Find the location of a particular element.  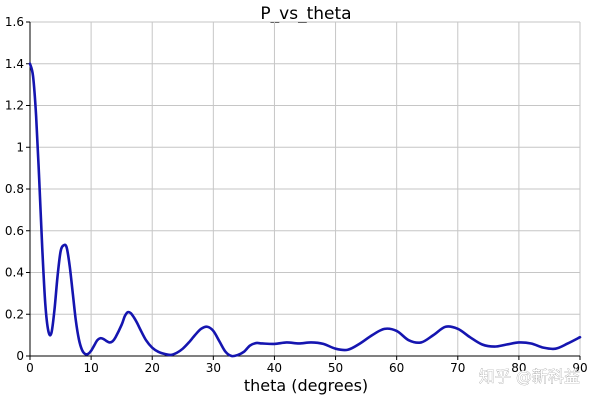

y-tick-label: 0.6 is located at coordinates (14, 231).